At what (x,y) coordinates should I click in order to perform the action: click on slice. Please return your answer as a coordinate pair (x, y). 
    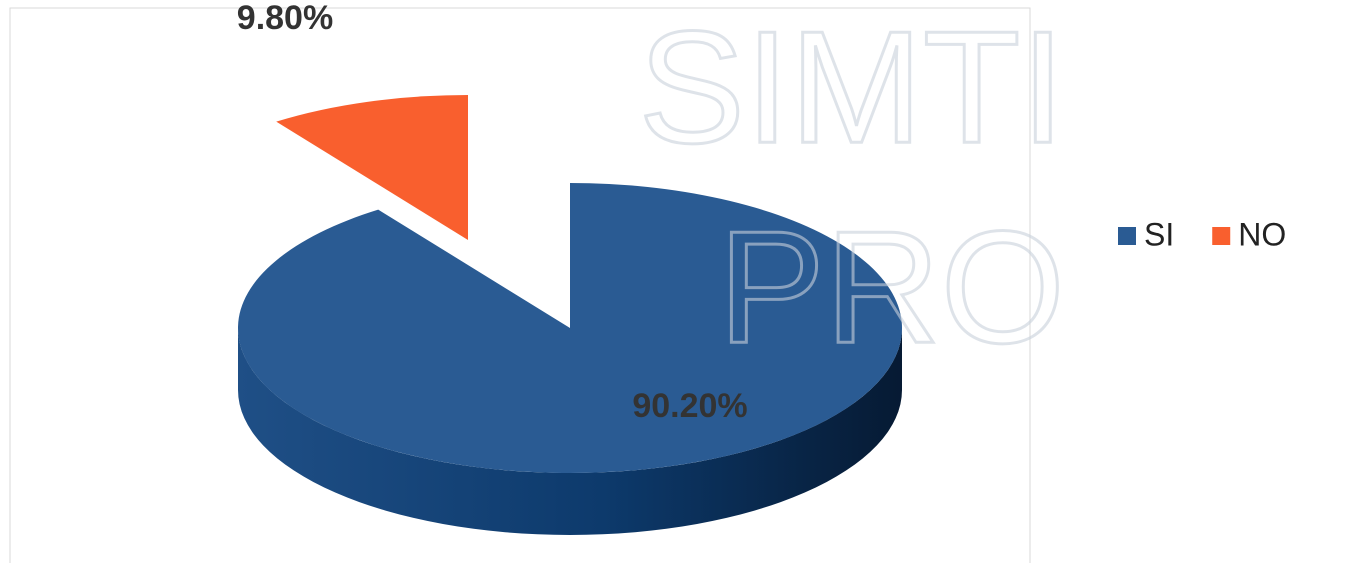
    Looking at the image, I should click on (372, 167).